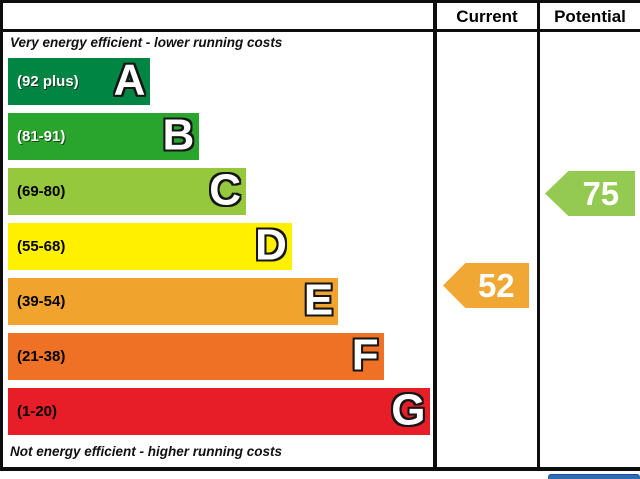  Describe the element at coordinates (41, 301) in the screenshot. I see `band-range-label: (39-54)` at that location.